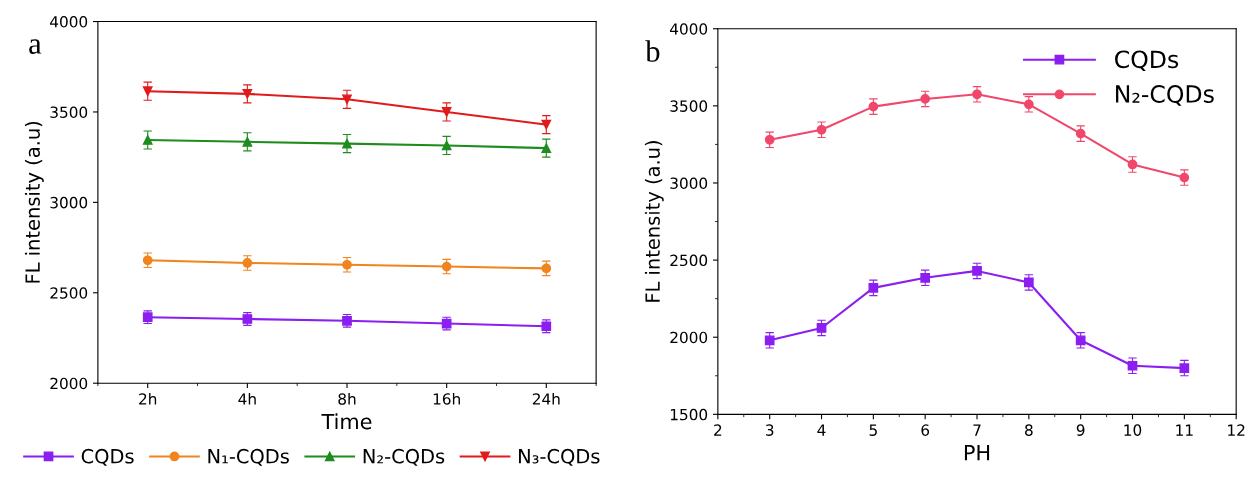  I want to click on x-tick-label: 10, so click(1133, 430).